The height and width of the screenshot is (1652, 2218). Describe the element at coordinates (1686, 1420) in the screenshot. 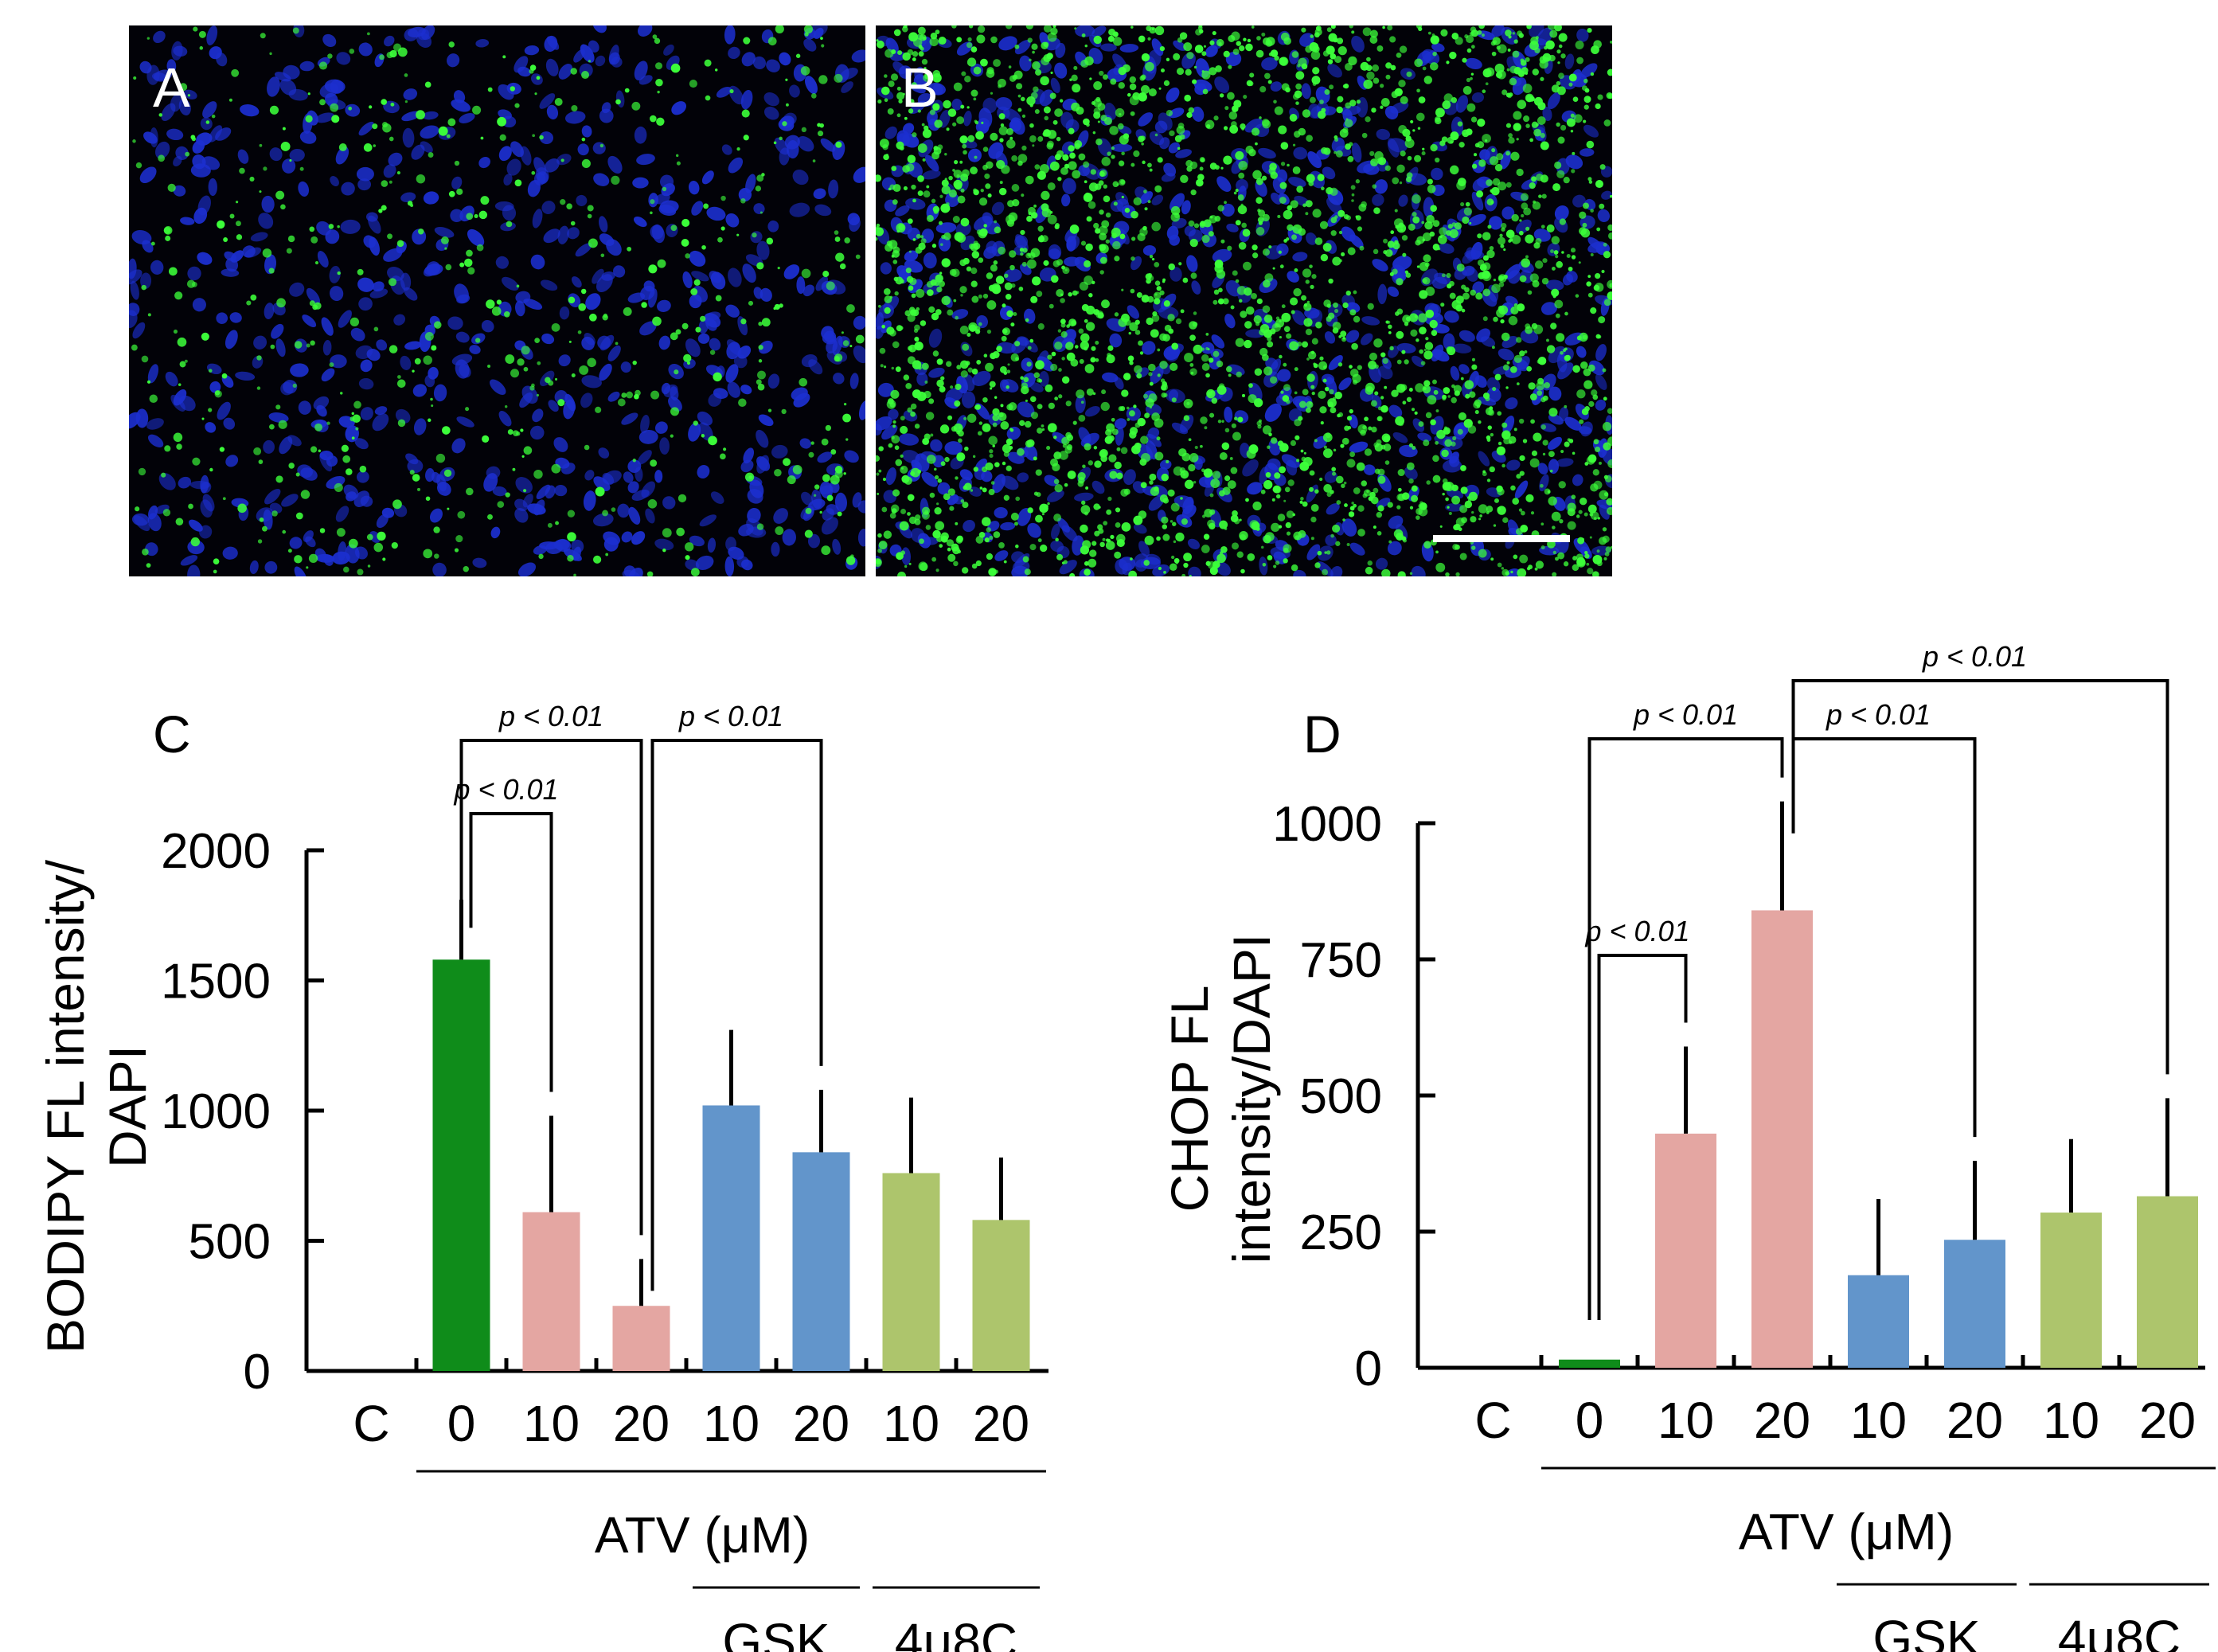

I see `x-tick-label: 10` at that location.